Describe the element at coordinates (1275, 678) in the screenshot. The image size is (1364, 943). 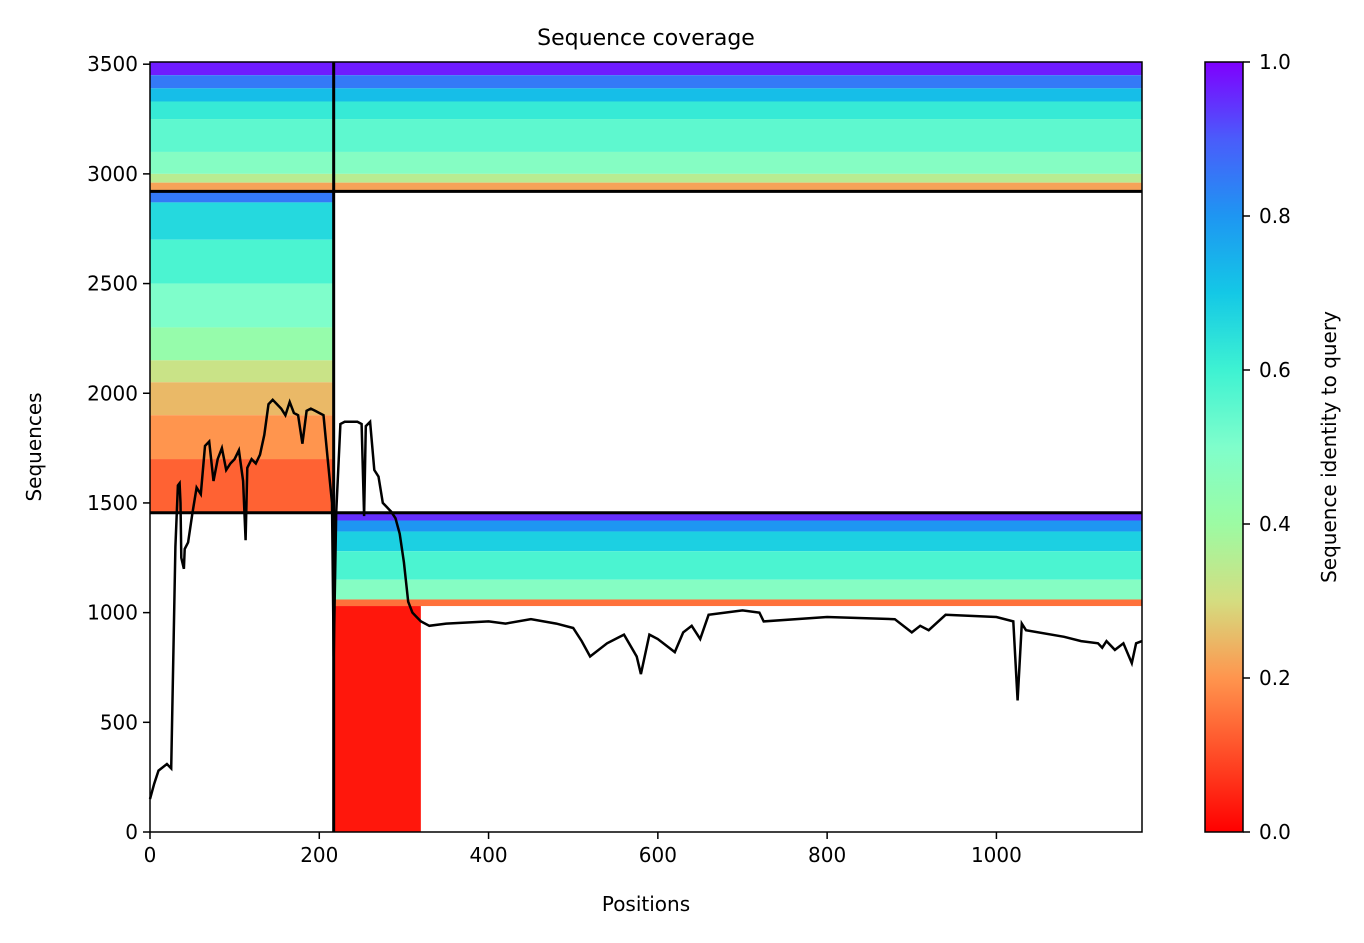
I see `colorbar-tick-label: 0.2` at that location.